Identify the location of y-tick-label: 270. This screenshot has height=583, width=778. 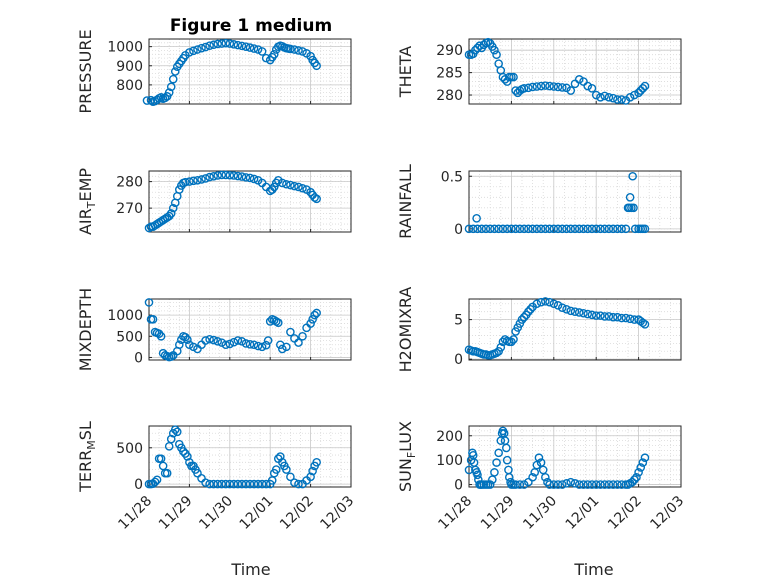
(129, 209).